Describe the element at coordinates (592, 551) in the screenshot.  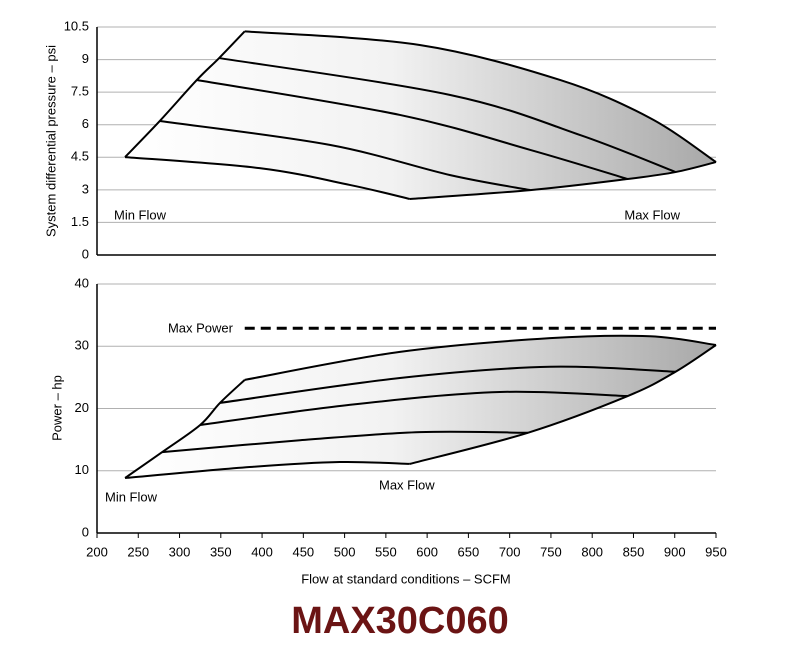
I see `x-tick-label: 800` at that location.